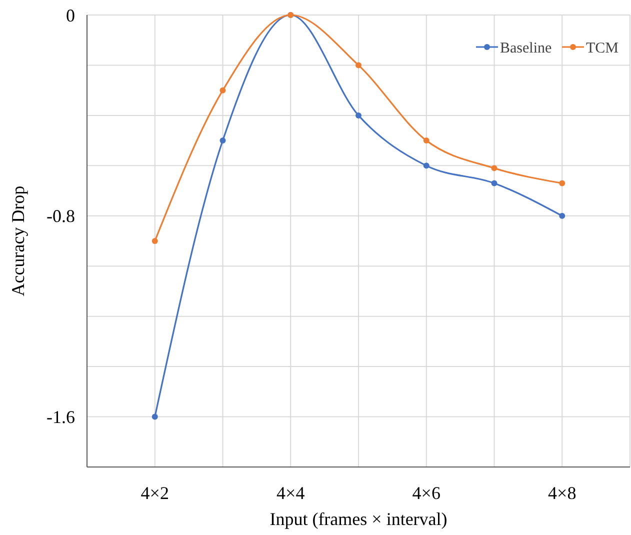 The height and width of the screenshot is (535, 631). Describe the element at coordinates (359, 519) in the screenshot. I see `x-axis-title: Input (frames × interval)` at that location.